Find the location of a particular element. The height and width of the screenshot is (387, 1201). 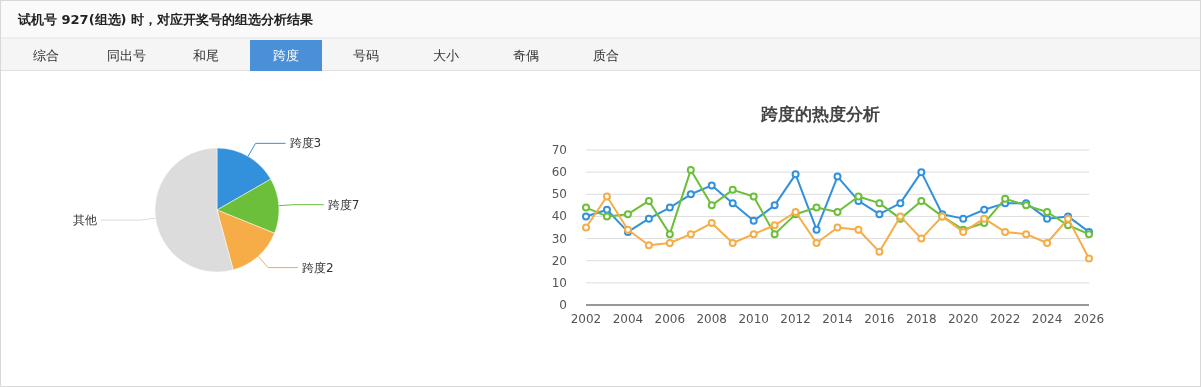

x-tick-label: 2022 is located at coordinates (1005, 319).